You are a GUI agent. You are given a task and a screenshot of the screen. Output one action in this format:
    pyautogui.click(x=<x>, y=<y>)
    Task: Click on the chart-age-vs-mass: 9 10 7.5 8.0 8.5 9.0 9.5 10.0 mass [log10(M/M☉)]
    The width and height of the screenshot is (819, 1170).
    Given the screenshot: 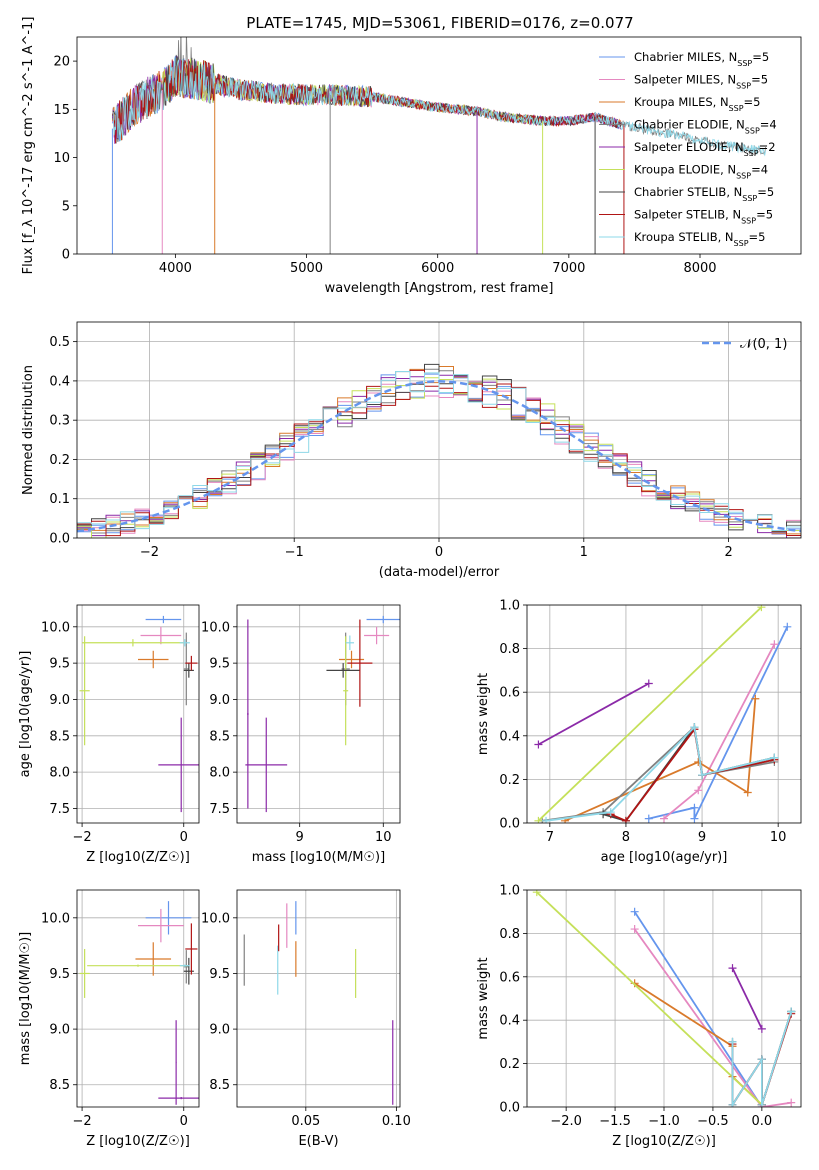 What is the action you would take?
    pyautogui.click(x=301, y=734)
    